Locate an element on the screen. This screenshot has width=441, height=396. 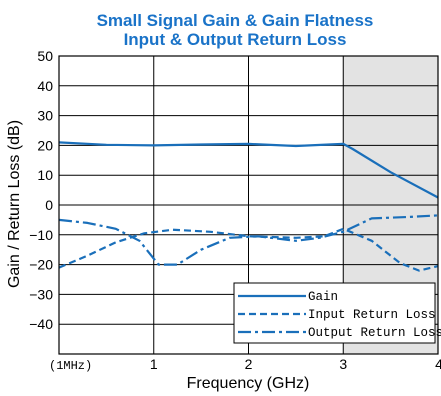
x-tick-label: 4 is located at coordinates (438, 364).